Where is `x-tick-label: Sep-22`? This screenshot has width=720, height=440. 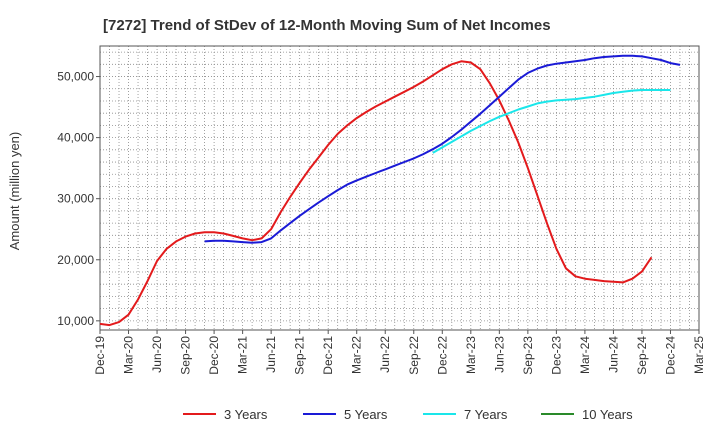
x-tick-label: Sep-22 is located at coordinates (414, 355).